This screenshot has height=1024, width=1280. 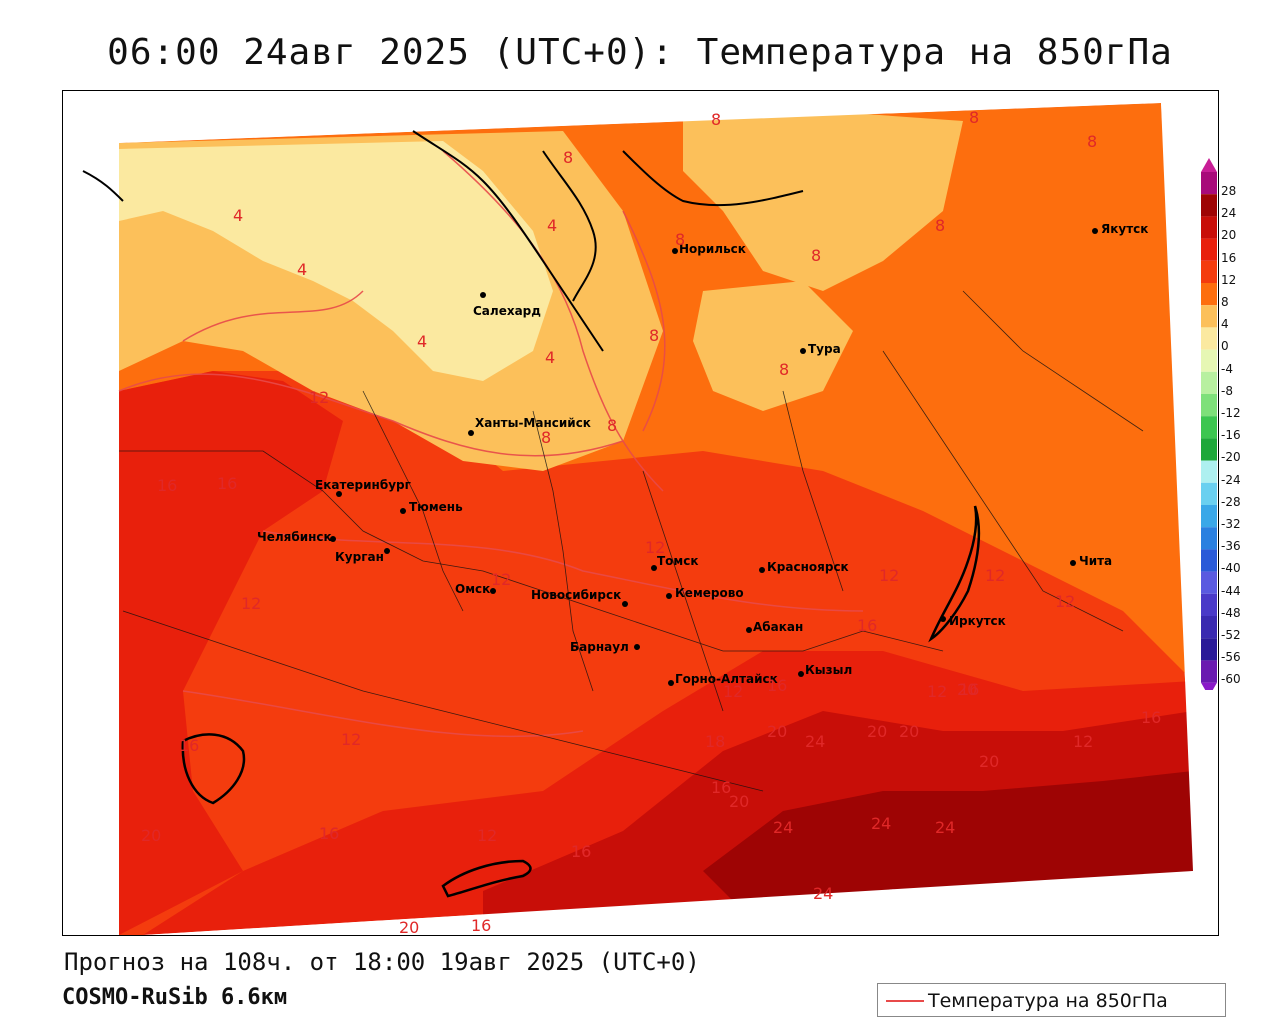 I want to click on city-kurgan: Курган, so click(x=362, y=556).